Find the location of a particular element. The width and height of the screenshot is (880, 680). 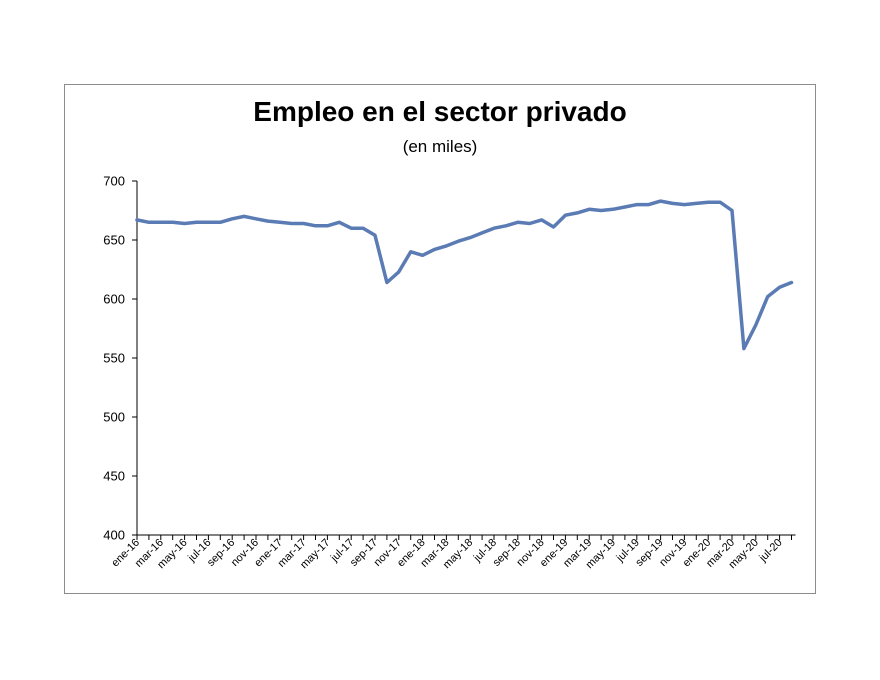

chart-subtitle: (en miles) is located at coordinates (440, 146).